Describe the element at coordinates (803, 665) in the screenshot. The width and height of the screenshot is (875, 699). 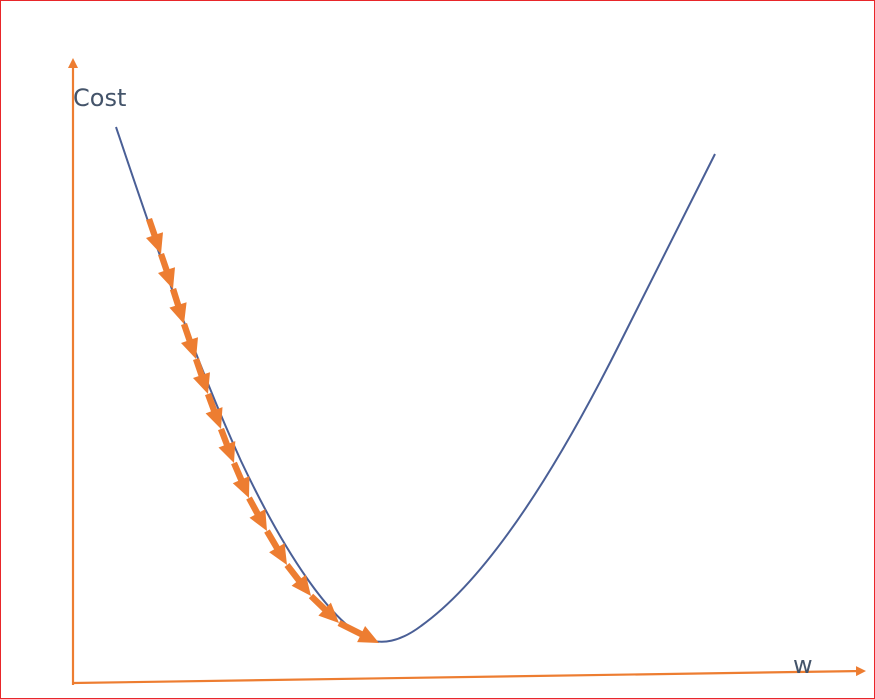
I see `x-axis-label: w` at that location.